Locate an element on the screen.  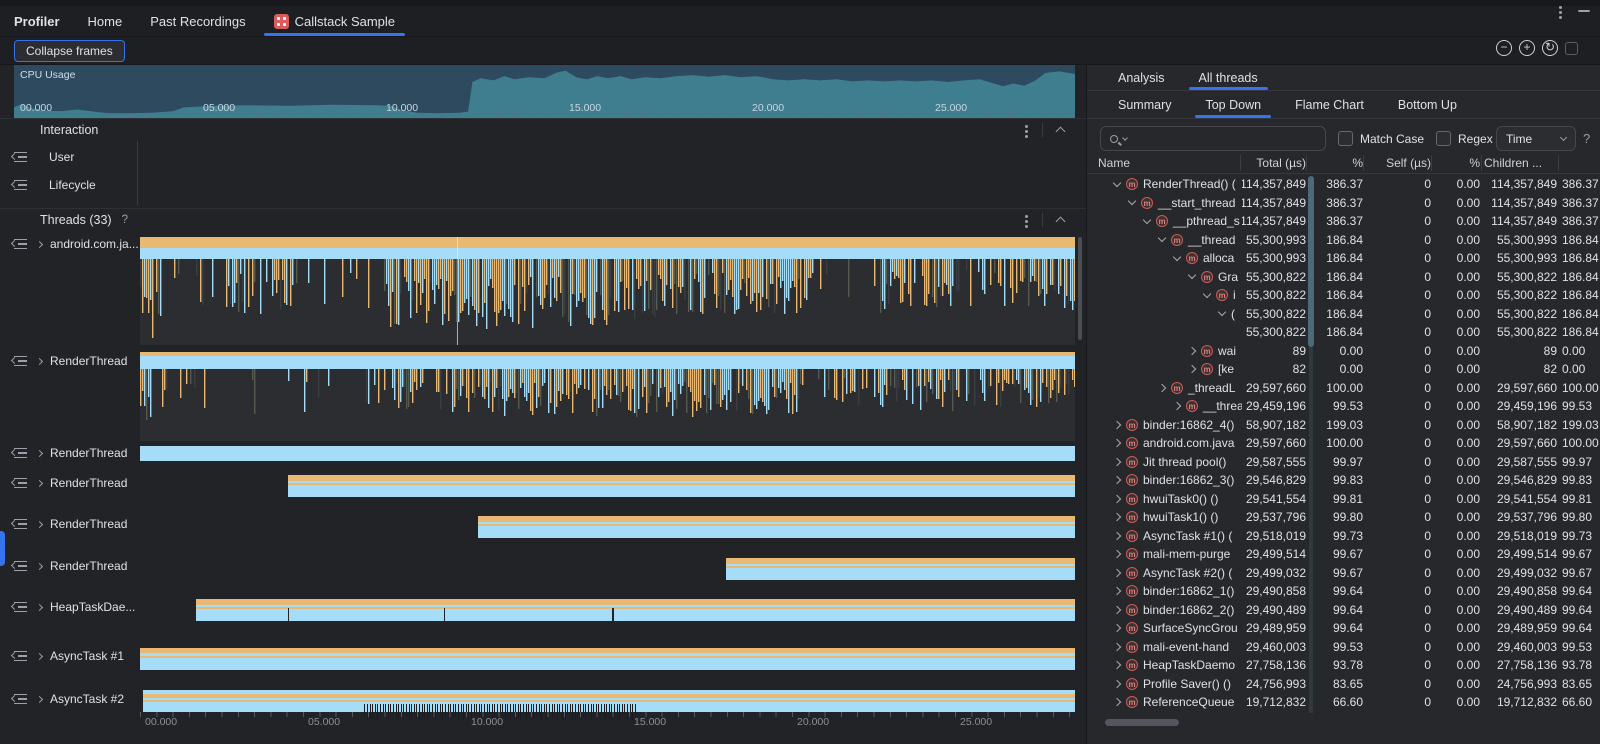
table-row: m [ke 82 0.00 0 0.00 82 0.00 is located at coordinates (1343, 369).